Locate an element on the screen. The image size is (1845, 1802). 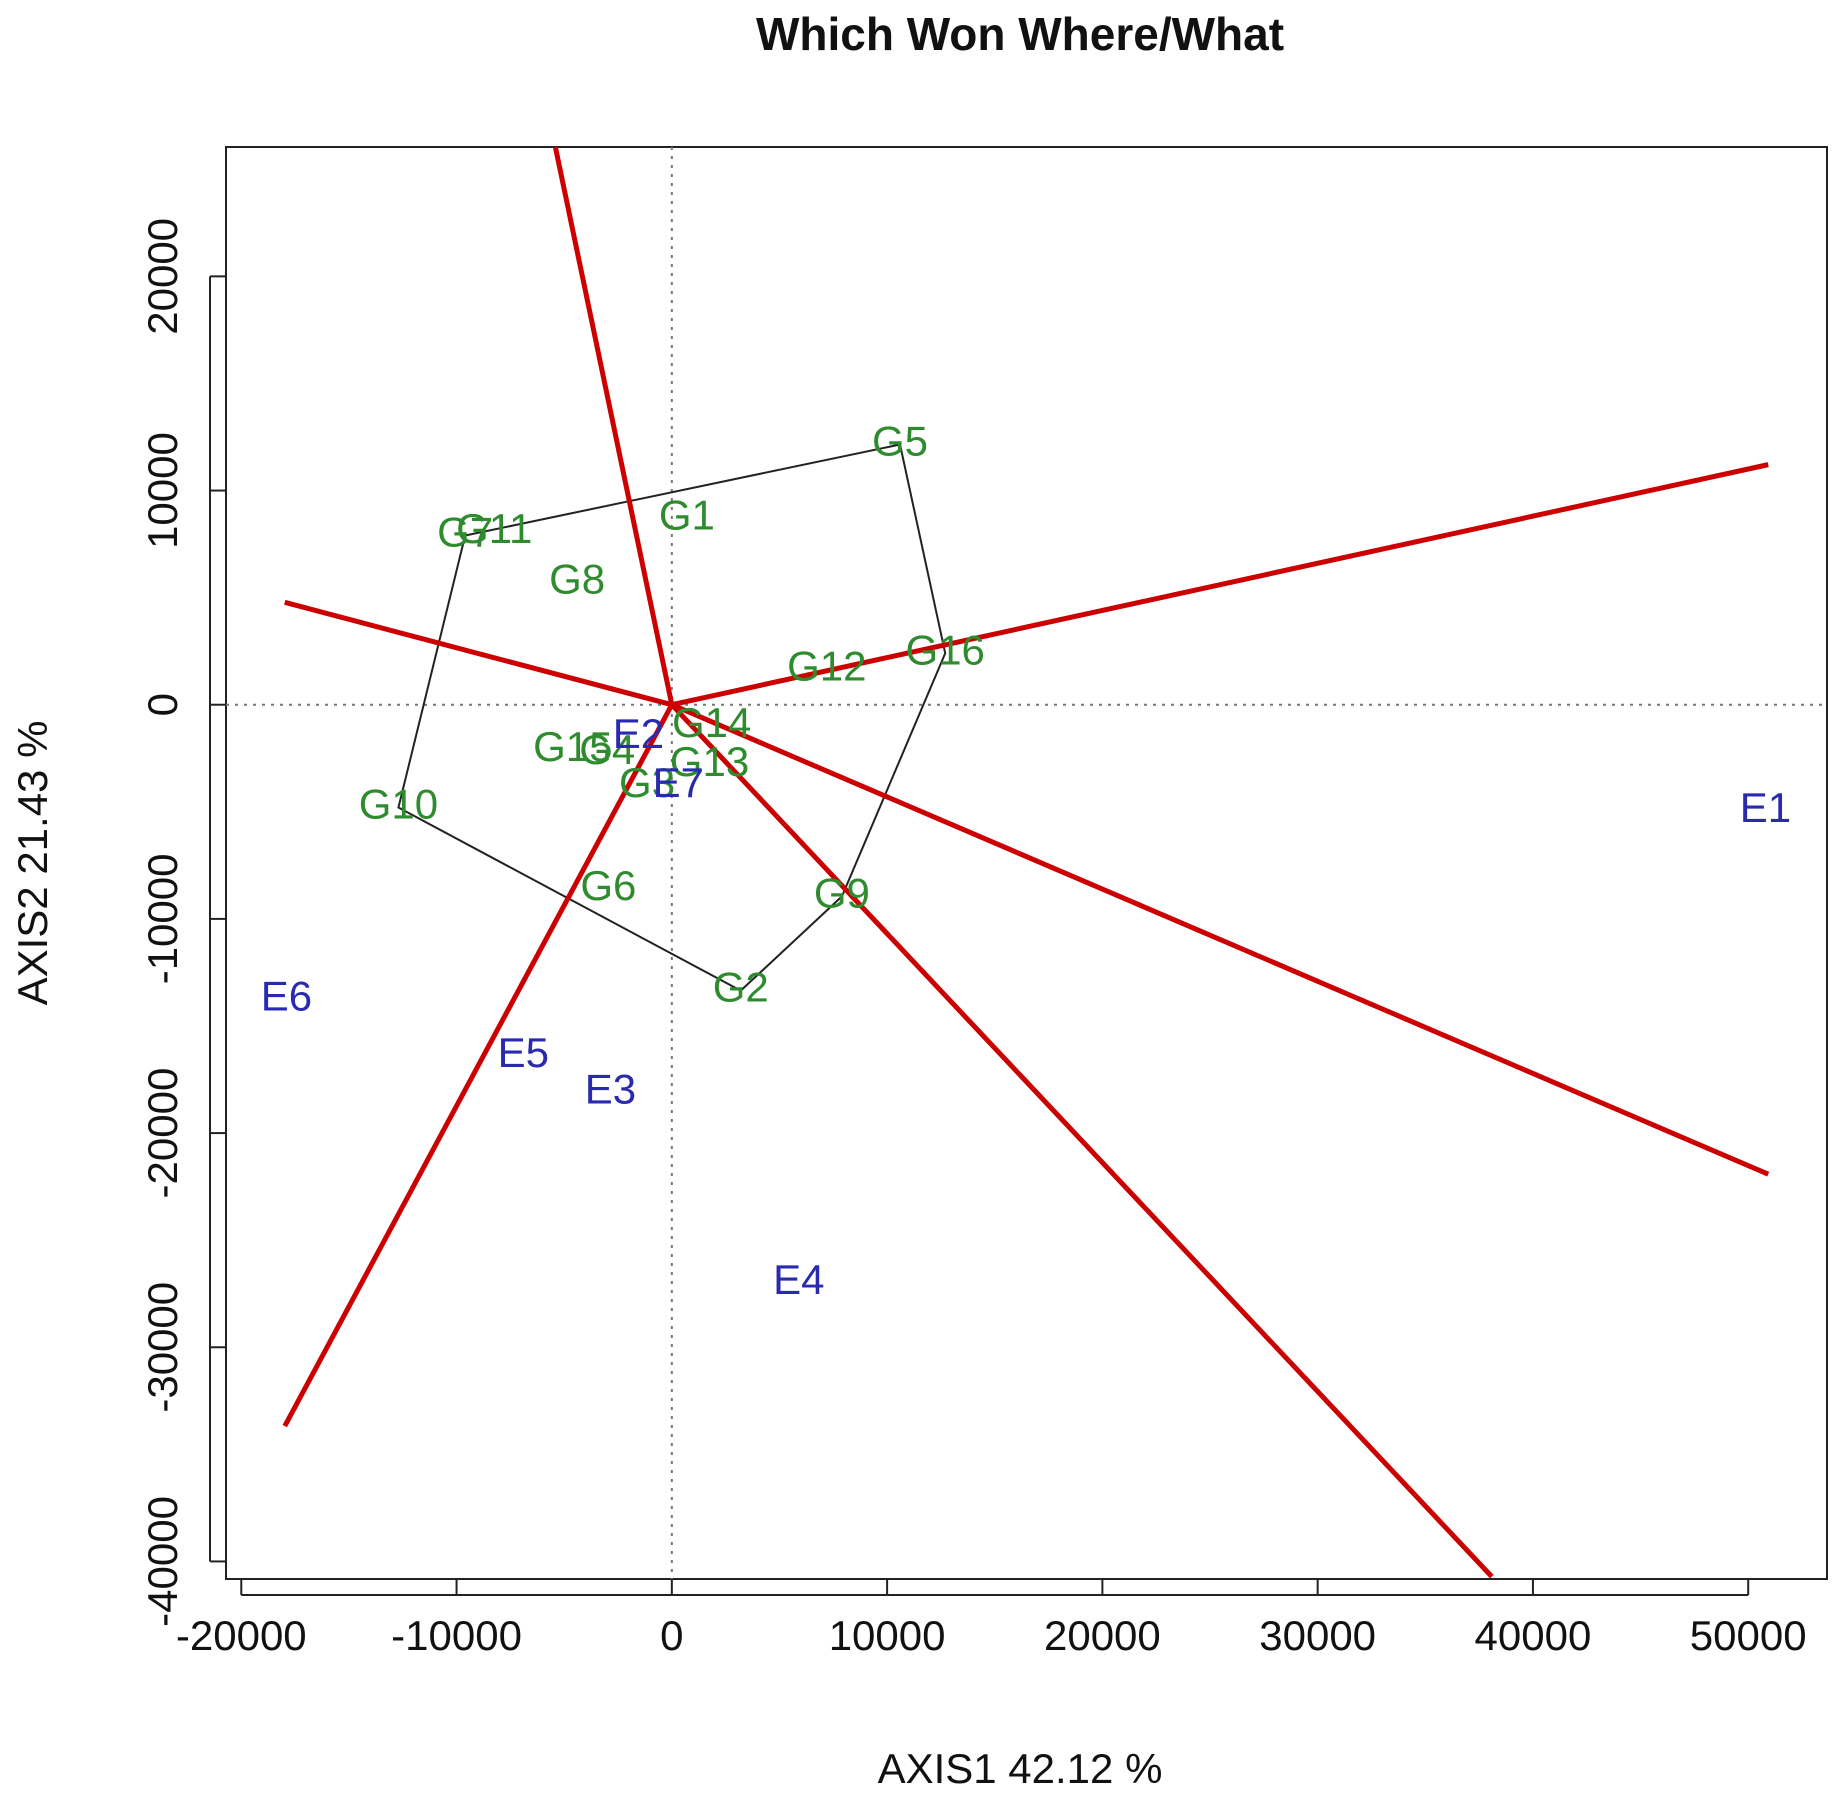
genotype-label: G5 is located at coordinates (900, 441).